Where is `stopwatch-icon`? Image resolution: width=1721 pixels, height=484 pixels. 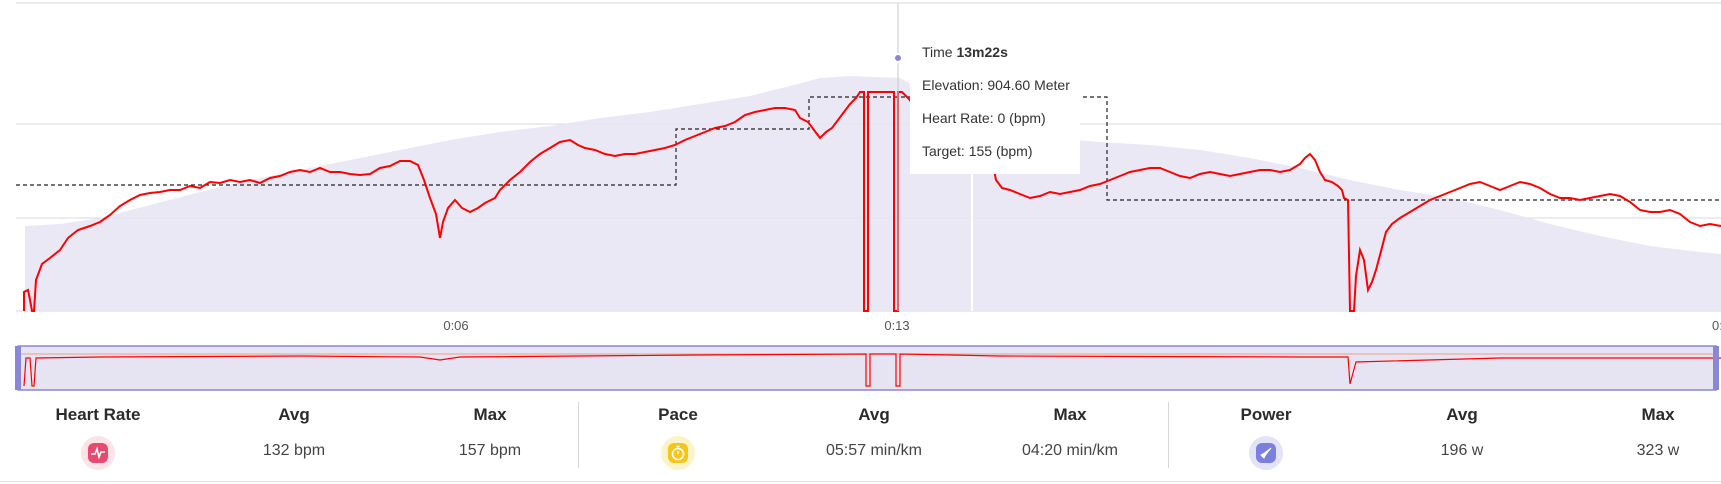
stopwatch-icon is located at coordinates (678, 453).